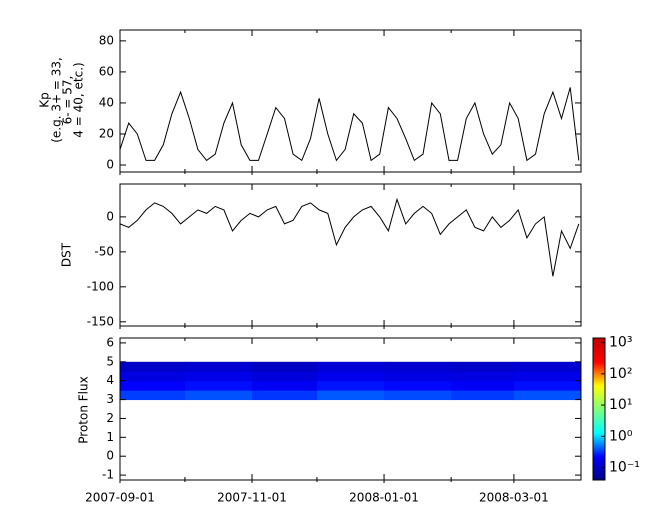 This screenshot has height=523, width=665. What do you see at coordinates (110, 361) in the screenshot?
I see `y-tick-label: 5` at bounding box center [110, 361].